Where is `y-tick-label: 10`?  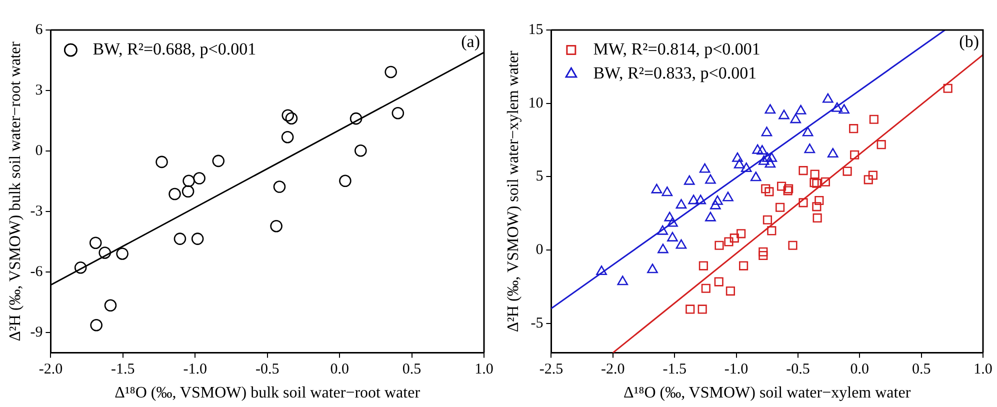 y-tick-label: 10 is located at coordinates (536, 103).